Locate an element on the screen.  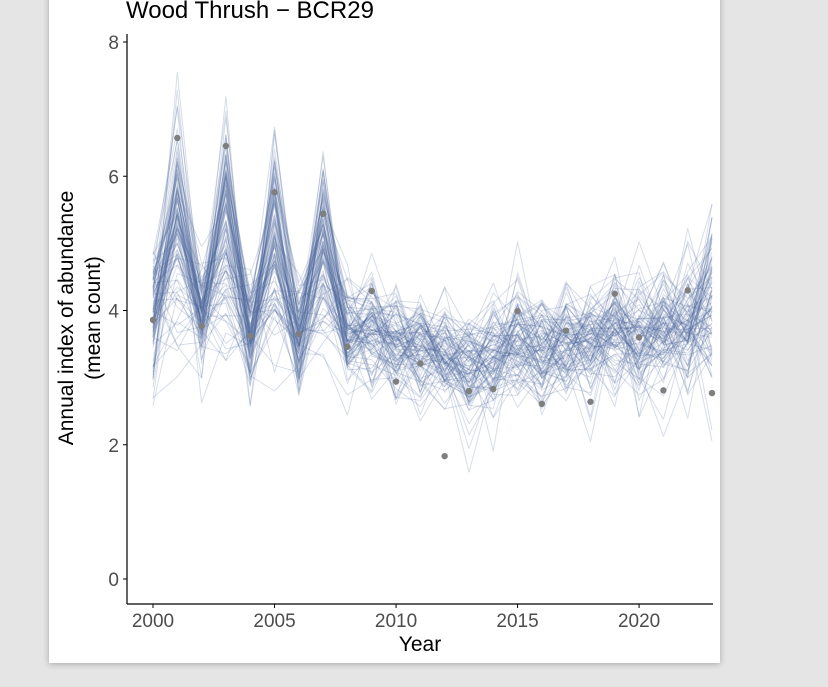
x-axis-title: Year is located at coordinates (420, 644).